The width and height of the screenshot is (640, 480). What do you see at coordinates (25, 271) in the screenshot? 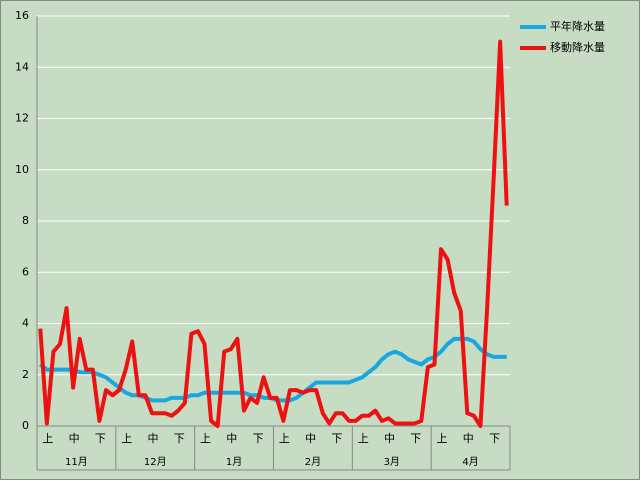
I see `y-tick-label: 6` at bounding box center [25, 271].